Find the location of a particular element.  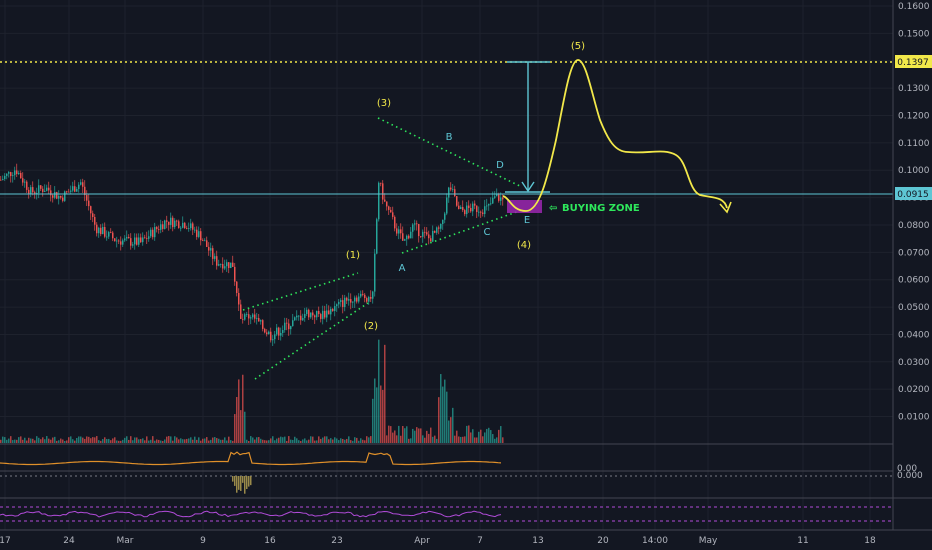

wave-label-2: (2) is located at coordinates (371, 326).